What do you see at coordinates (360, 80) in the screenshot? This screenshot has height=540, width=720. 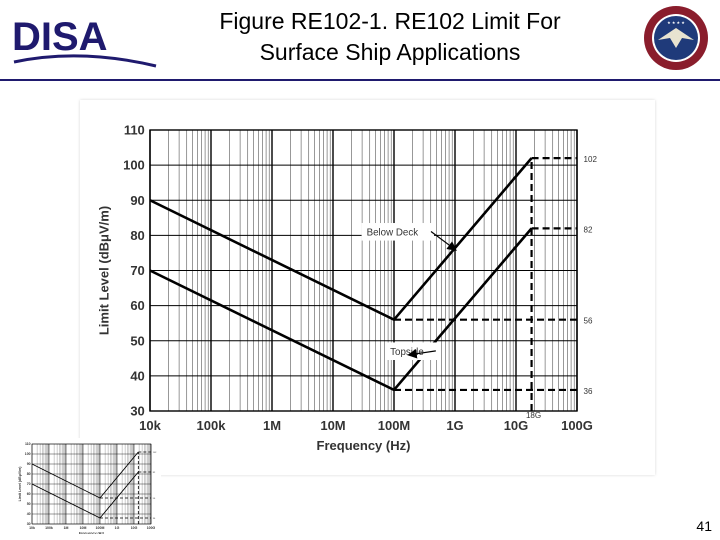 I see `header-rule` at bounding box center [360, 80].